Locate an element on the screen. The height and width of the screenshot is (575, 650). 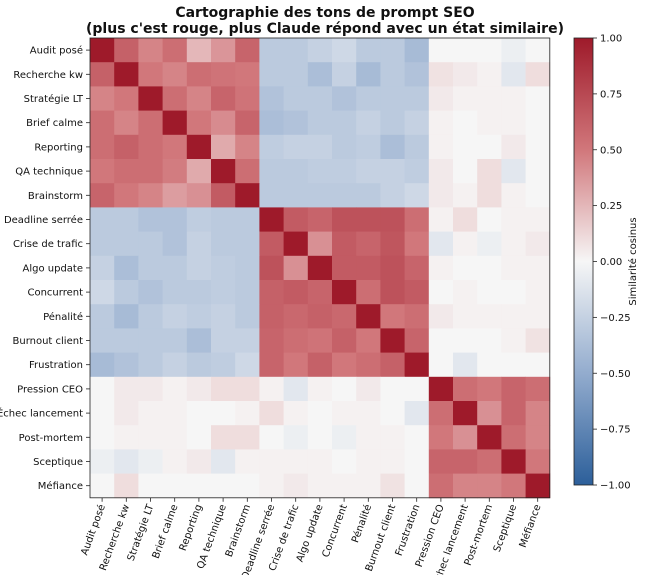
row-label: Brief calme is located at coordinates (54, 123).